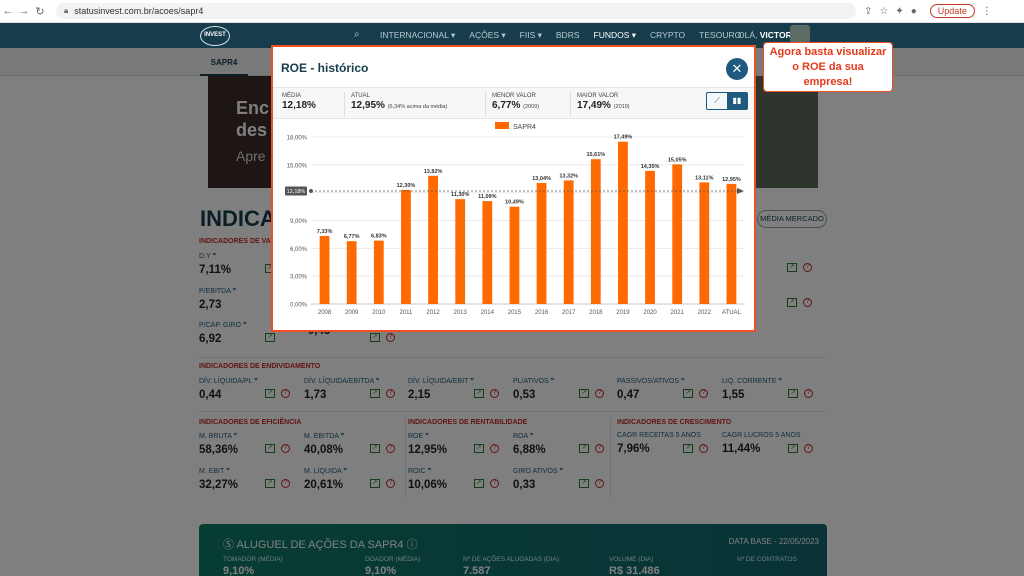 Image resolution: width=1024 pixels, height=576 pixels. I want to click on legend-label: SAPR4, so click(524, 127).